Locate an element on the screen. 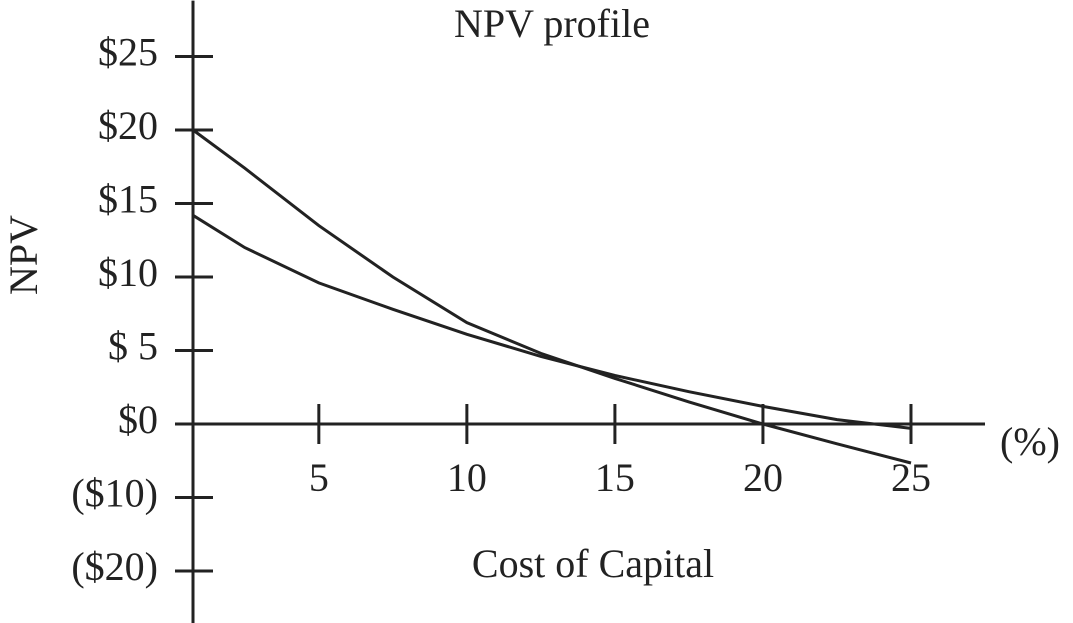  y-tick-label: $ 5 is located at coordinates (133, 346).